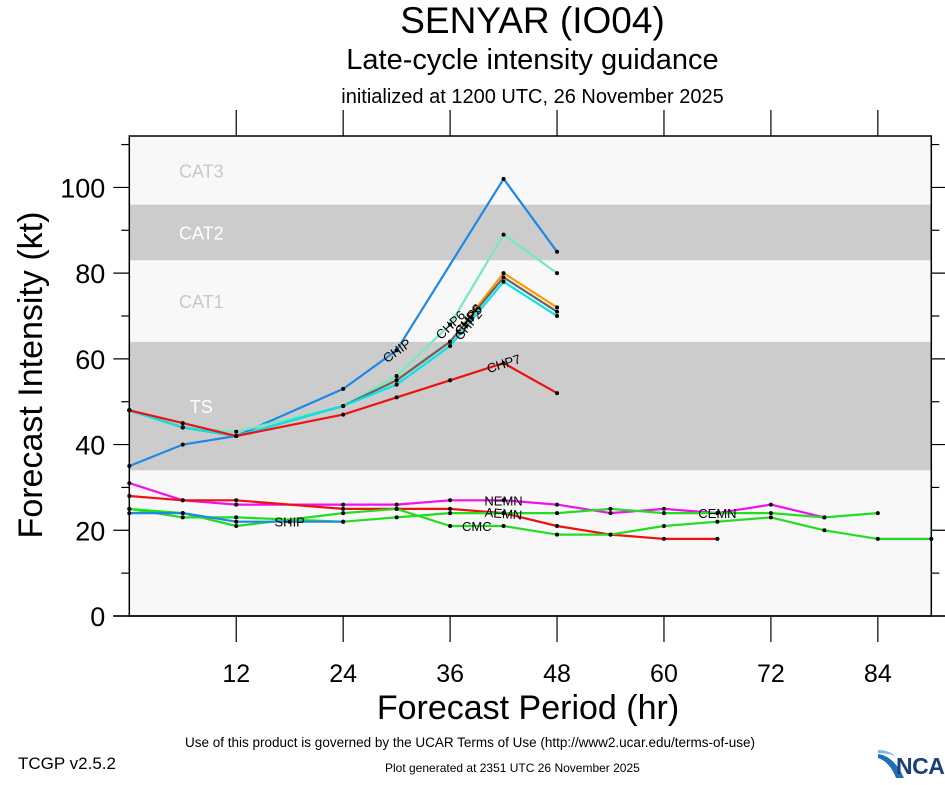  Describe the element at coordinates (343, 359) in the screenshot. I see `line-chp2` at that location.